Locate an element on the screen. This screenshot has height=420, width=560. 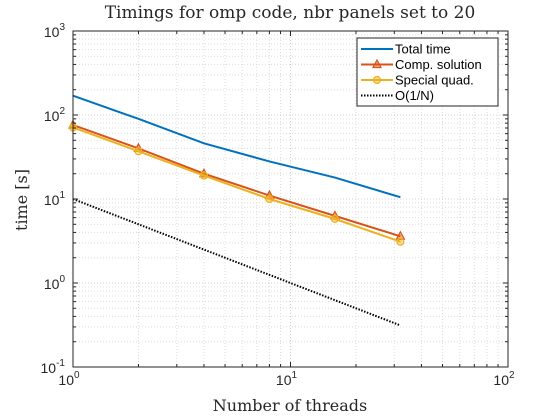
x-tick-label: 10⁰ is located at coordinates (69, 379).